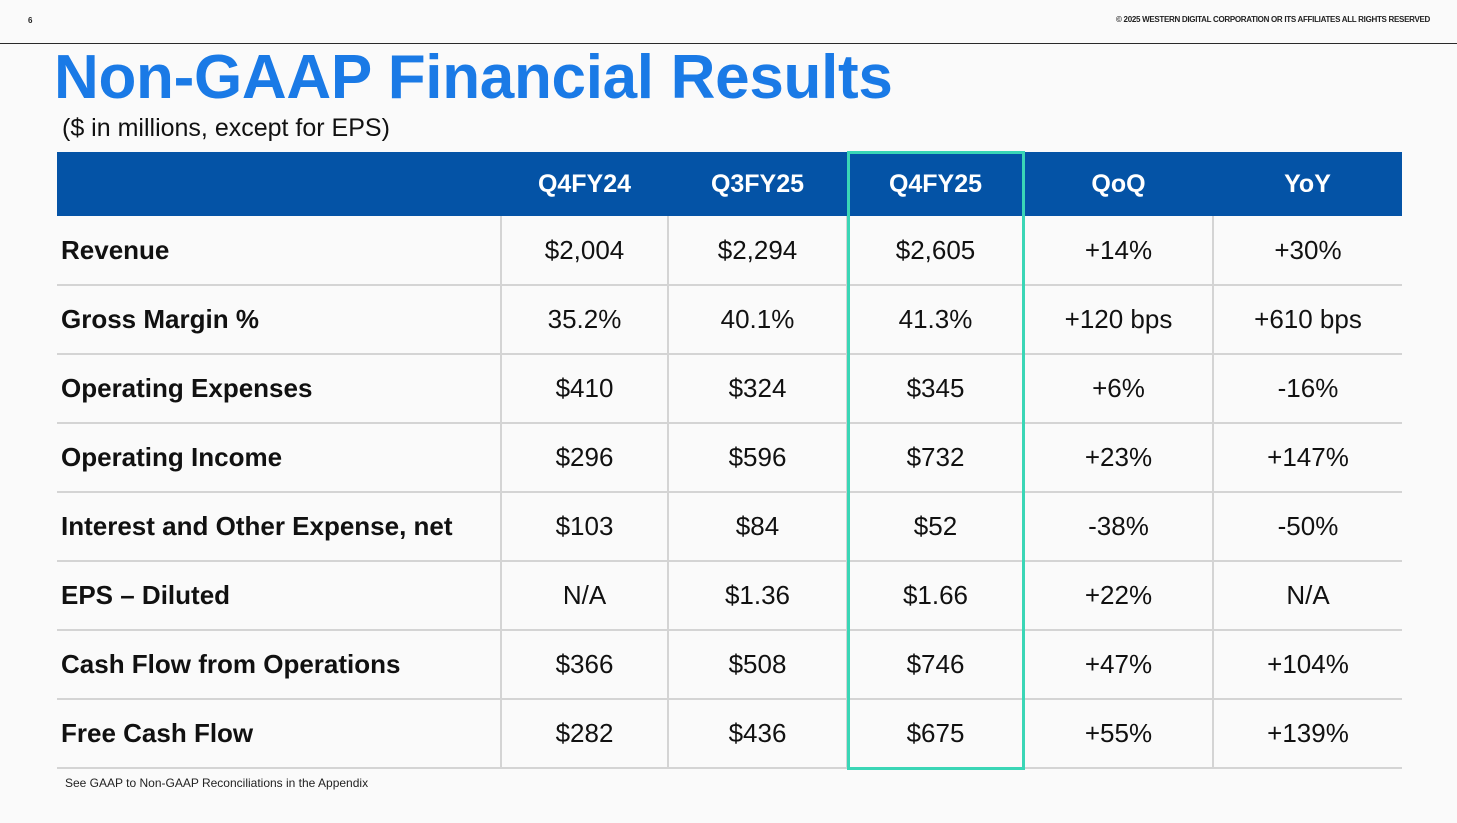 The height and width of the screenshot is (823, 1457). What do you see at coordinates (1118, 458) in the screenshot?
I see `cell-qoq: +23%` at bounding box center [1118, 458].